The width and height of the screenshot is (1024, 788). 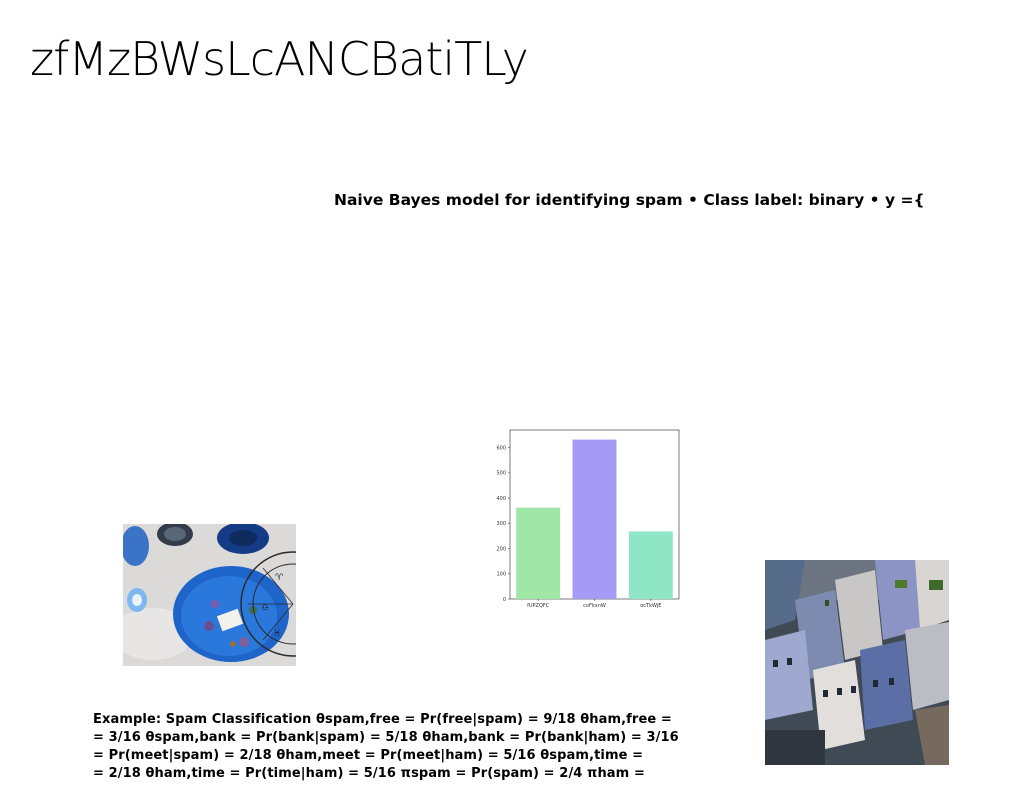 I want to click on y-tick-label: 600, so click(x=501, y=448).